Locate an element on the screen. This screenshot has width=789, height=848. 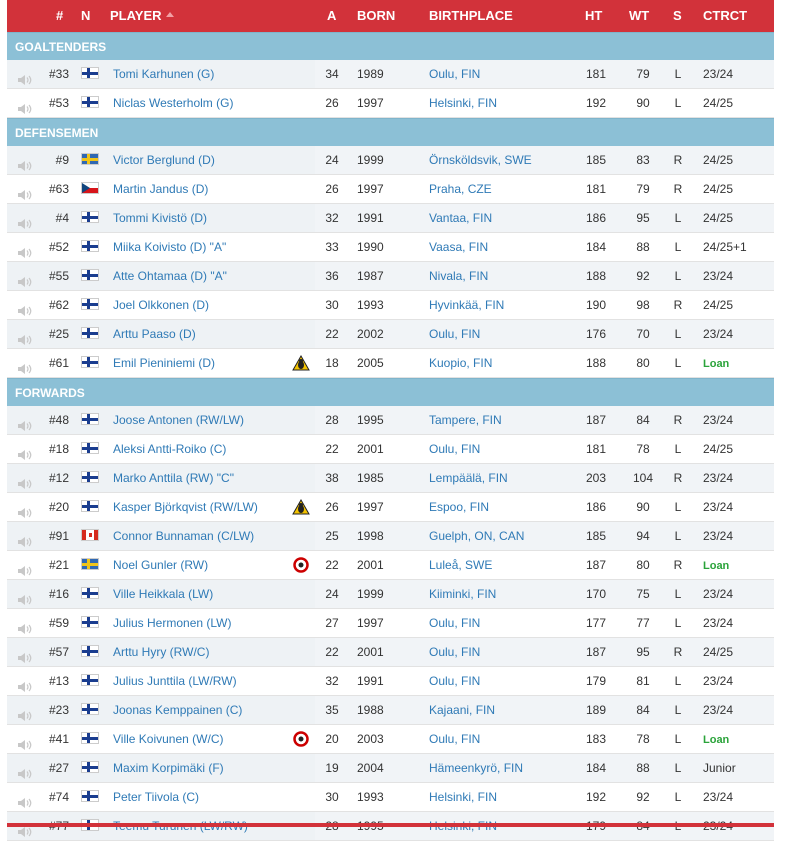
player-height: 188 is located at coordinates (596, 363).